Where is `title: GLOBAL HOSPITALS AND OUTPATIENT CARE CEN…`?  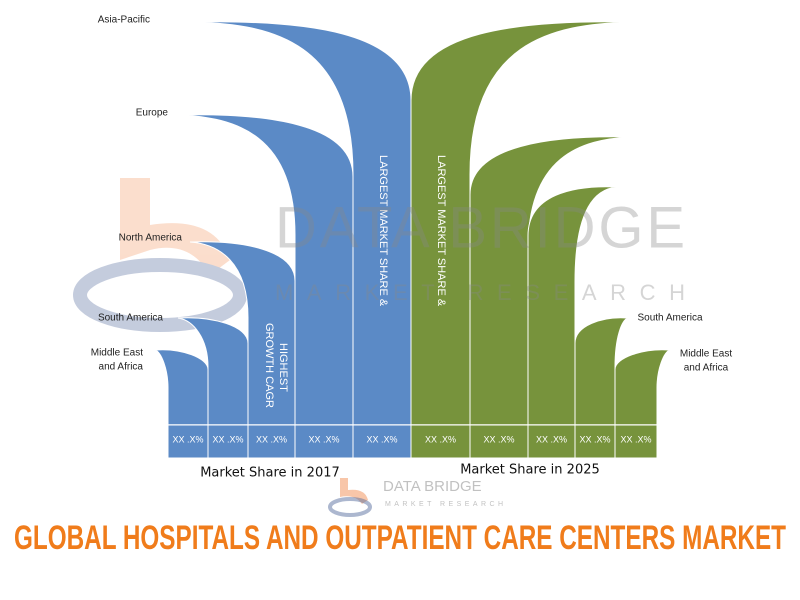 title: GLOBAL HOSPITALS AND OUTPATIENT CARE CEN… is located at coordinates (400, 538).